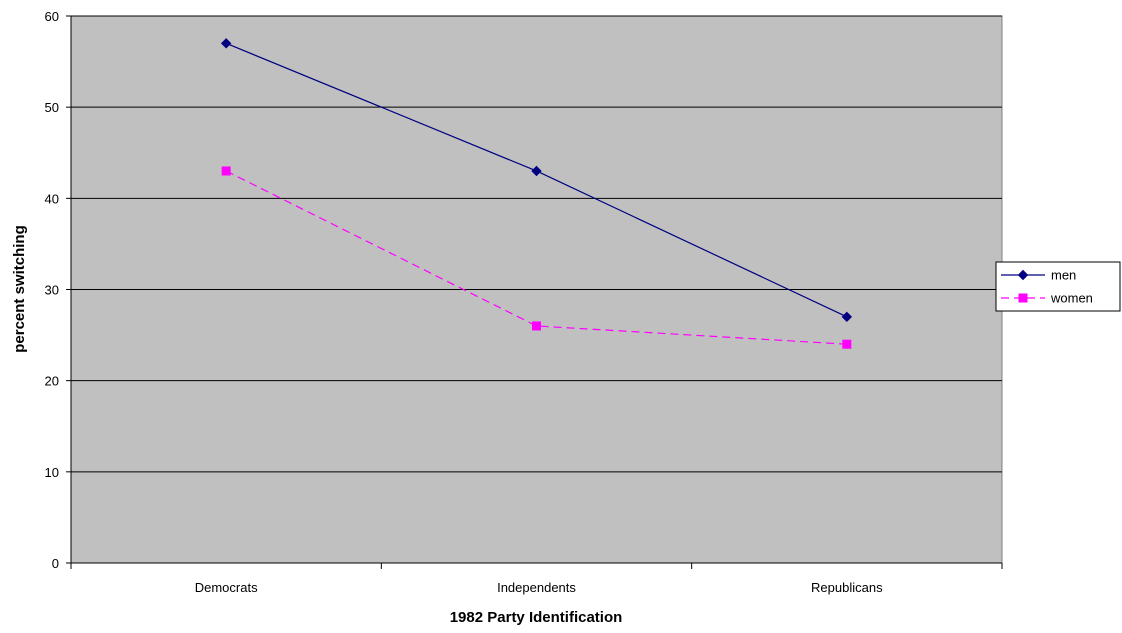 This screenshot has height=633, width=1122. I want to click on y-tick-label: 30, so click(52, 290).